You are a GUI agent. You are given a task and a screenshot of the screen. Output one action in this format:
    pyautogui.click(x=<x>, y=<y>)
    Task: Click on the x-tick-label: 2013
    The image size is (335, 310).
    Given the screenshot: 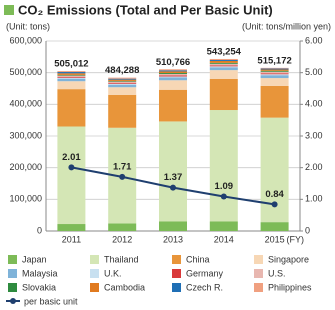 What is the action you would take?
    pyautogui.click(x=173, y=239)
    